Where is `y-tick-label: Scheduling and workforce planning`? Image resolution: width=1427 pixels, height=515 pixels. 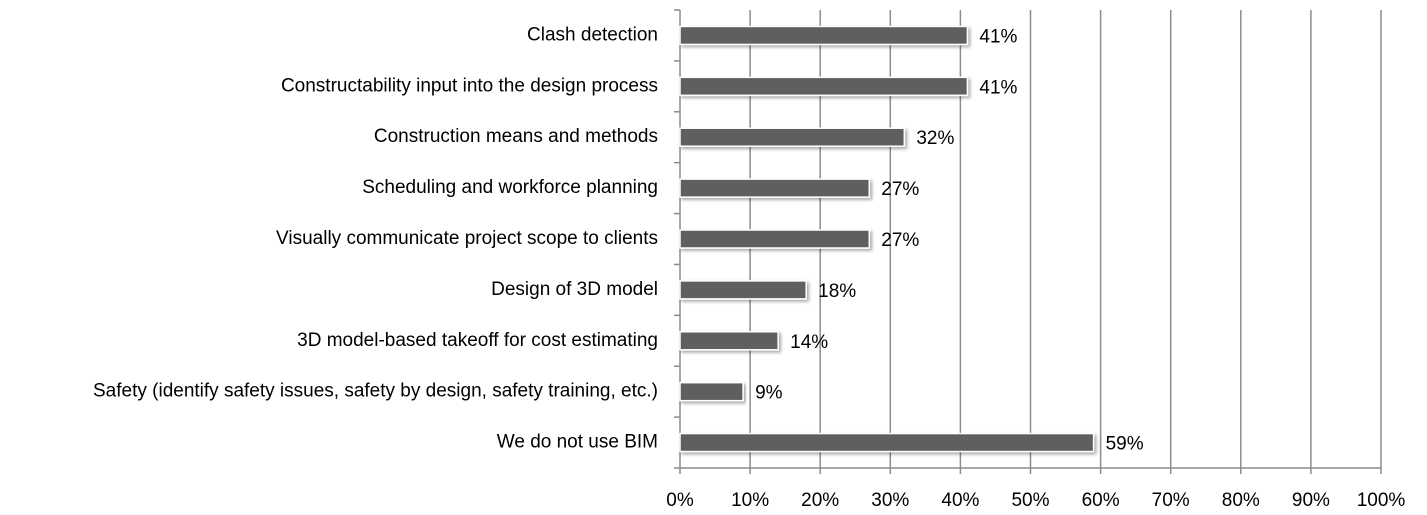
y-tick-label: Scheduling and workforce planning is located at coordinates (510, 187).